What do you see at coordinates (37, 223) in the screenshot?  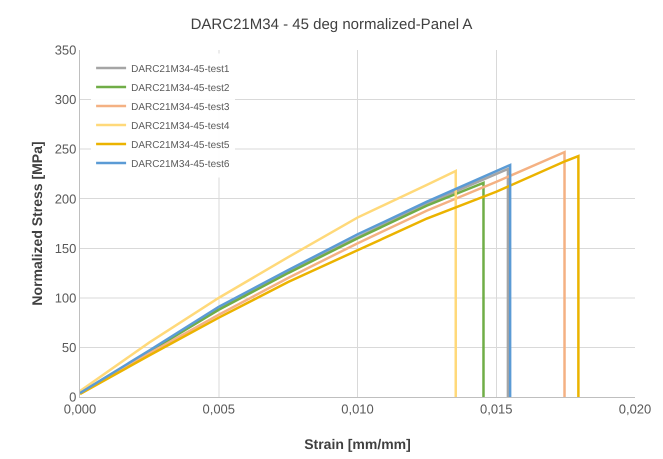 I see `y-axis-title: Normalized Stress [MPa]` at bounding box center [37, 223].